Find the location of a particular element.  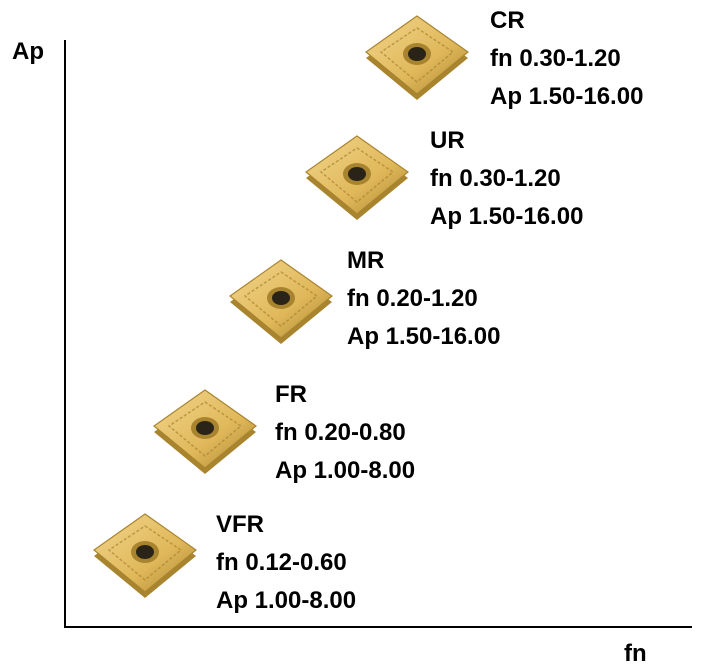

vfr-insert-icon is located at coordinates (145, 556).